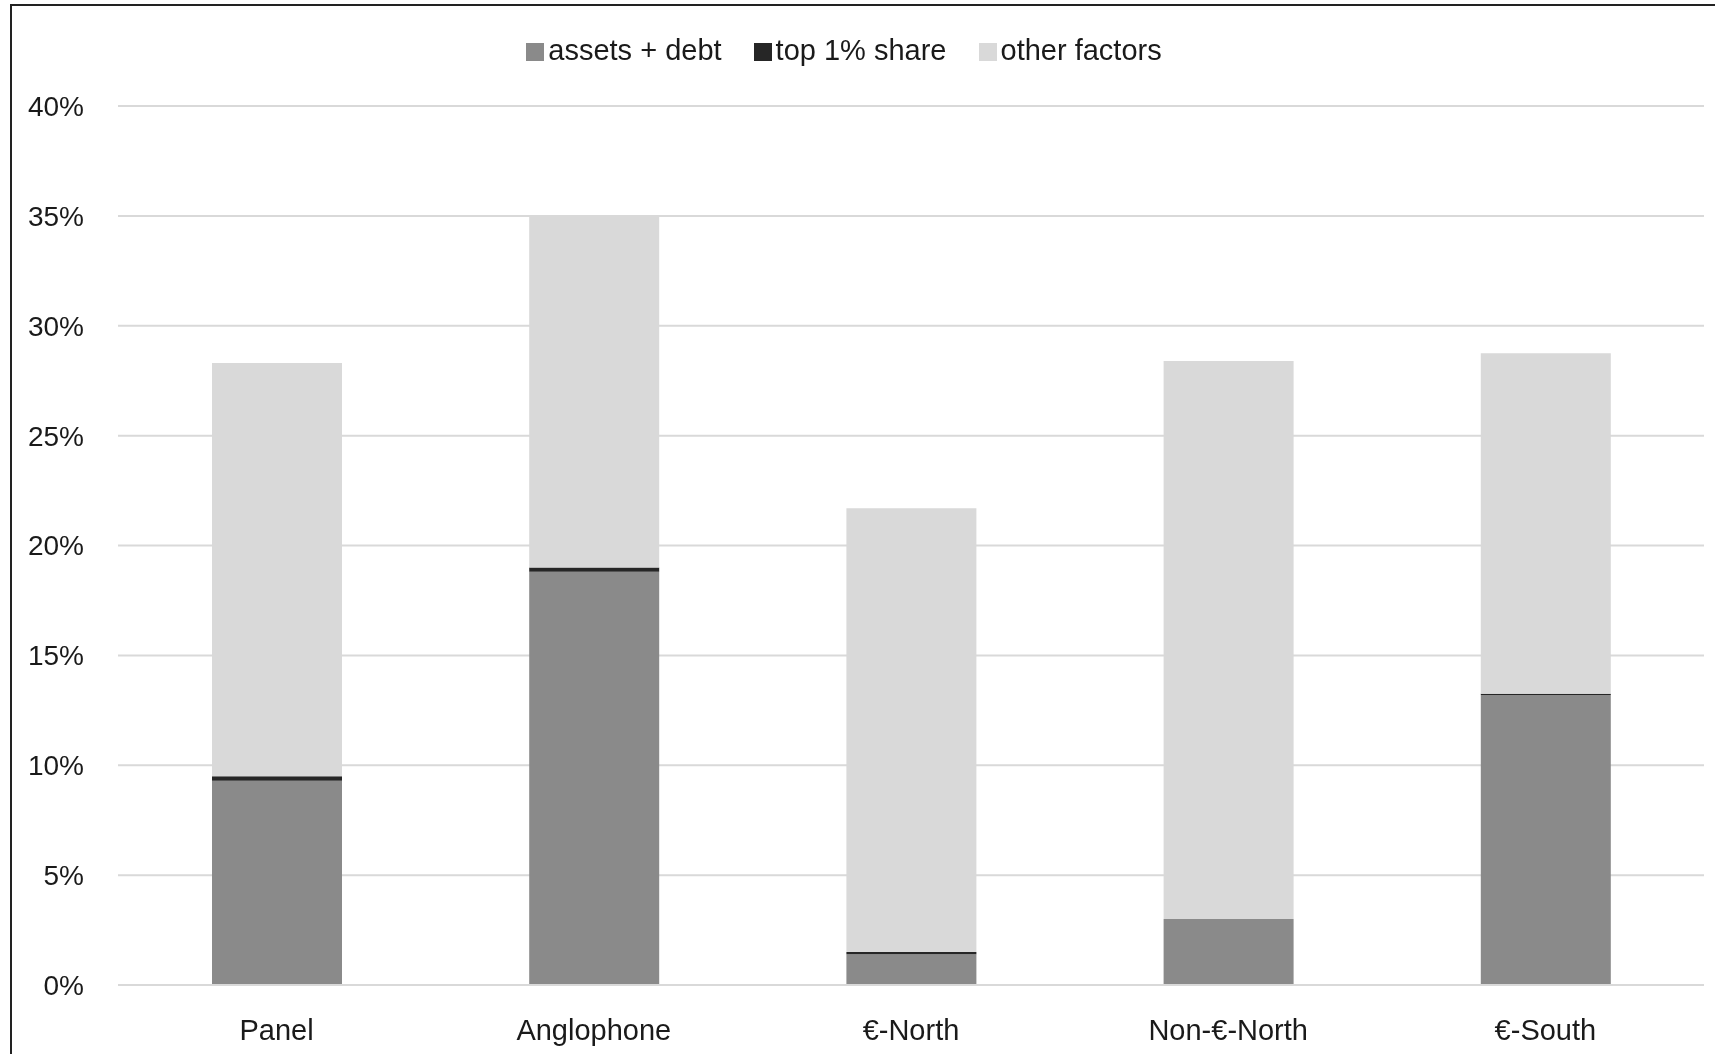 This screenshot has width=1721, height=1058. I want to click on x-tick-label: Non-€-North, so click(1228, 1029).